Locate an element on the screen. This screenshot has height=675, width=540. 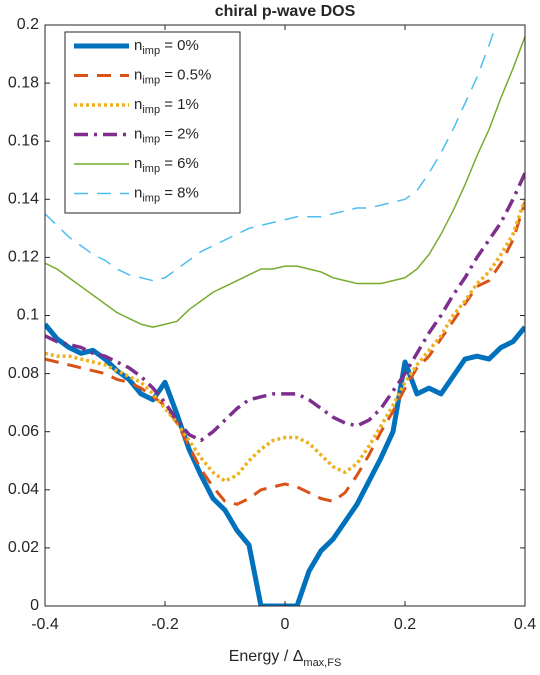
legend-label: nimp = 8% is located at coordinates (166, 194).